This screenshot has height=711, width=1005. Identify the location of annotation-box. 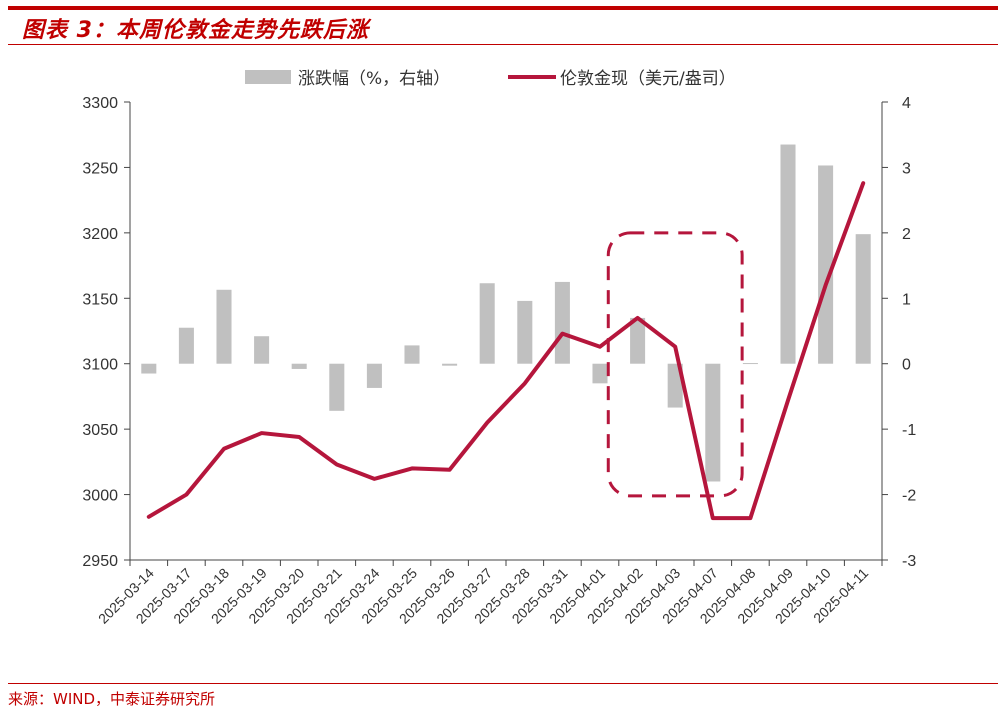
(675, 364).